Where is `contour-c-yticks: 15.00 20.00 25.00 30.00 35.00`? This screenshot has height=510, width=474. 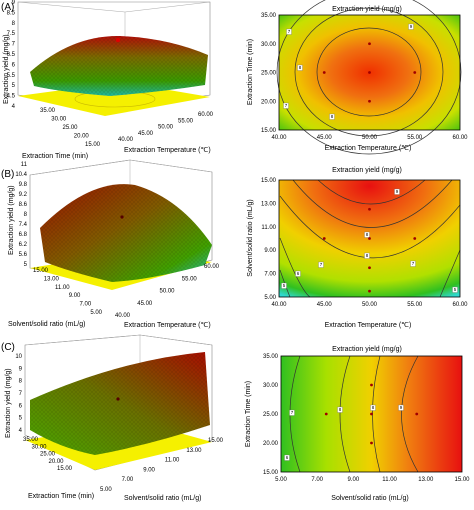 contour-c-yticks: 15.00 20.00 25.00 30.00 35.00 is located at coordinates (271, 415).